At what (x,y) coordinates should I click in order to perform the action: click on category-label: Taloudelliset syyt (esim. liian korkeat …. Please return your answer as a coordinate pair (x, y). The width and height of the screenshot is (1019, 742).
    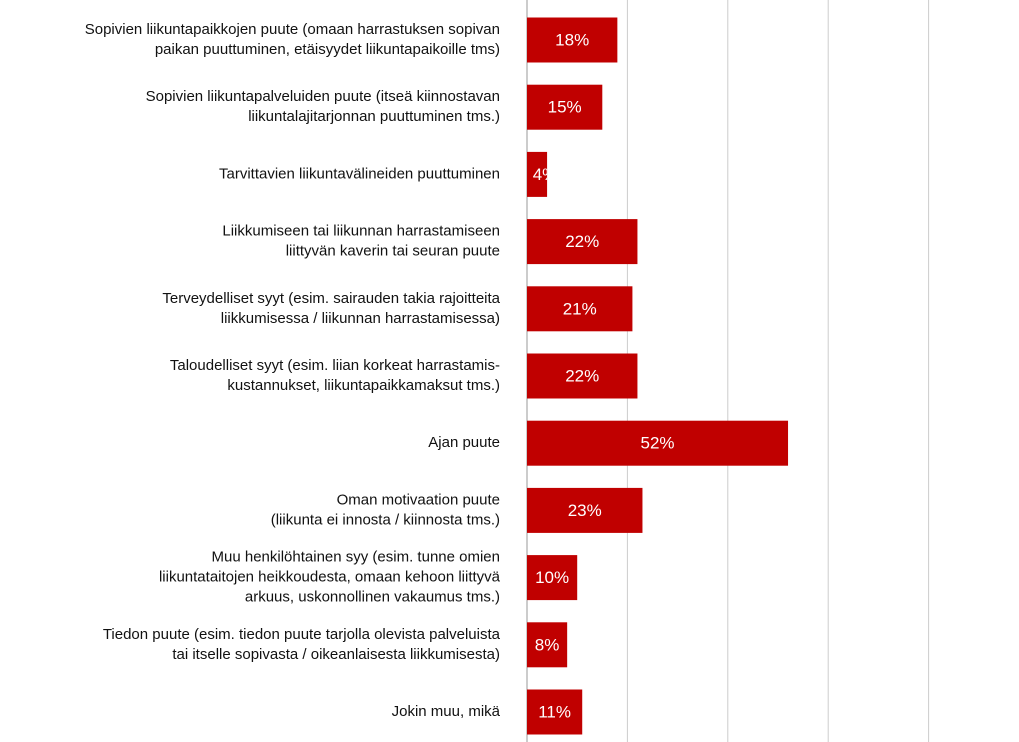
    Looking at the image, I should click on (335, 365).